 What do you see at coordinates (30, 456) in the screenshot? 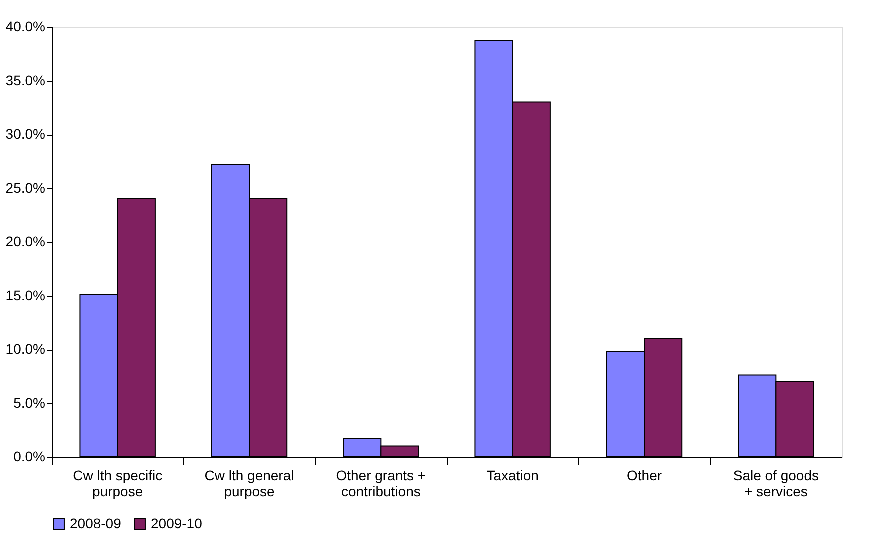
I see `y-tick-label: 0.0%` at bounding box center [30, 456].